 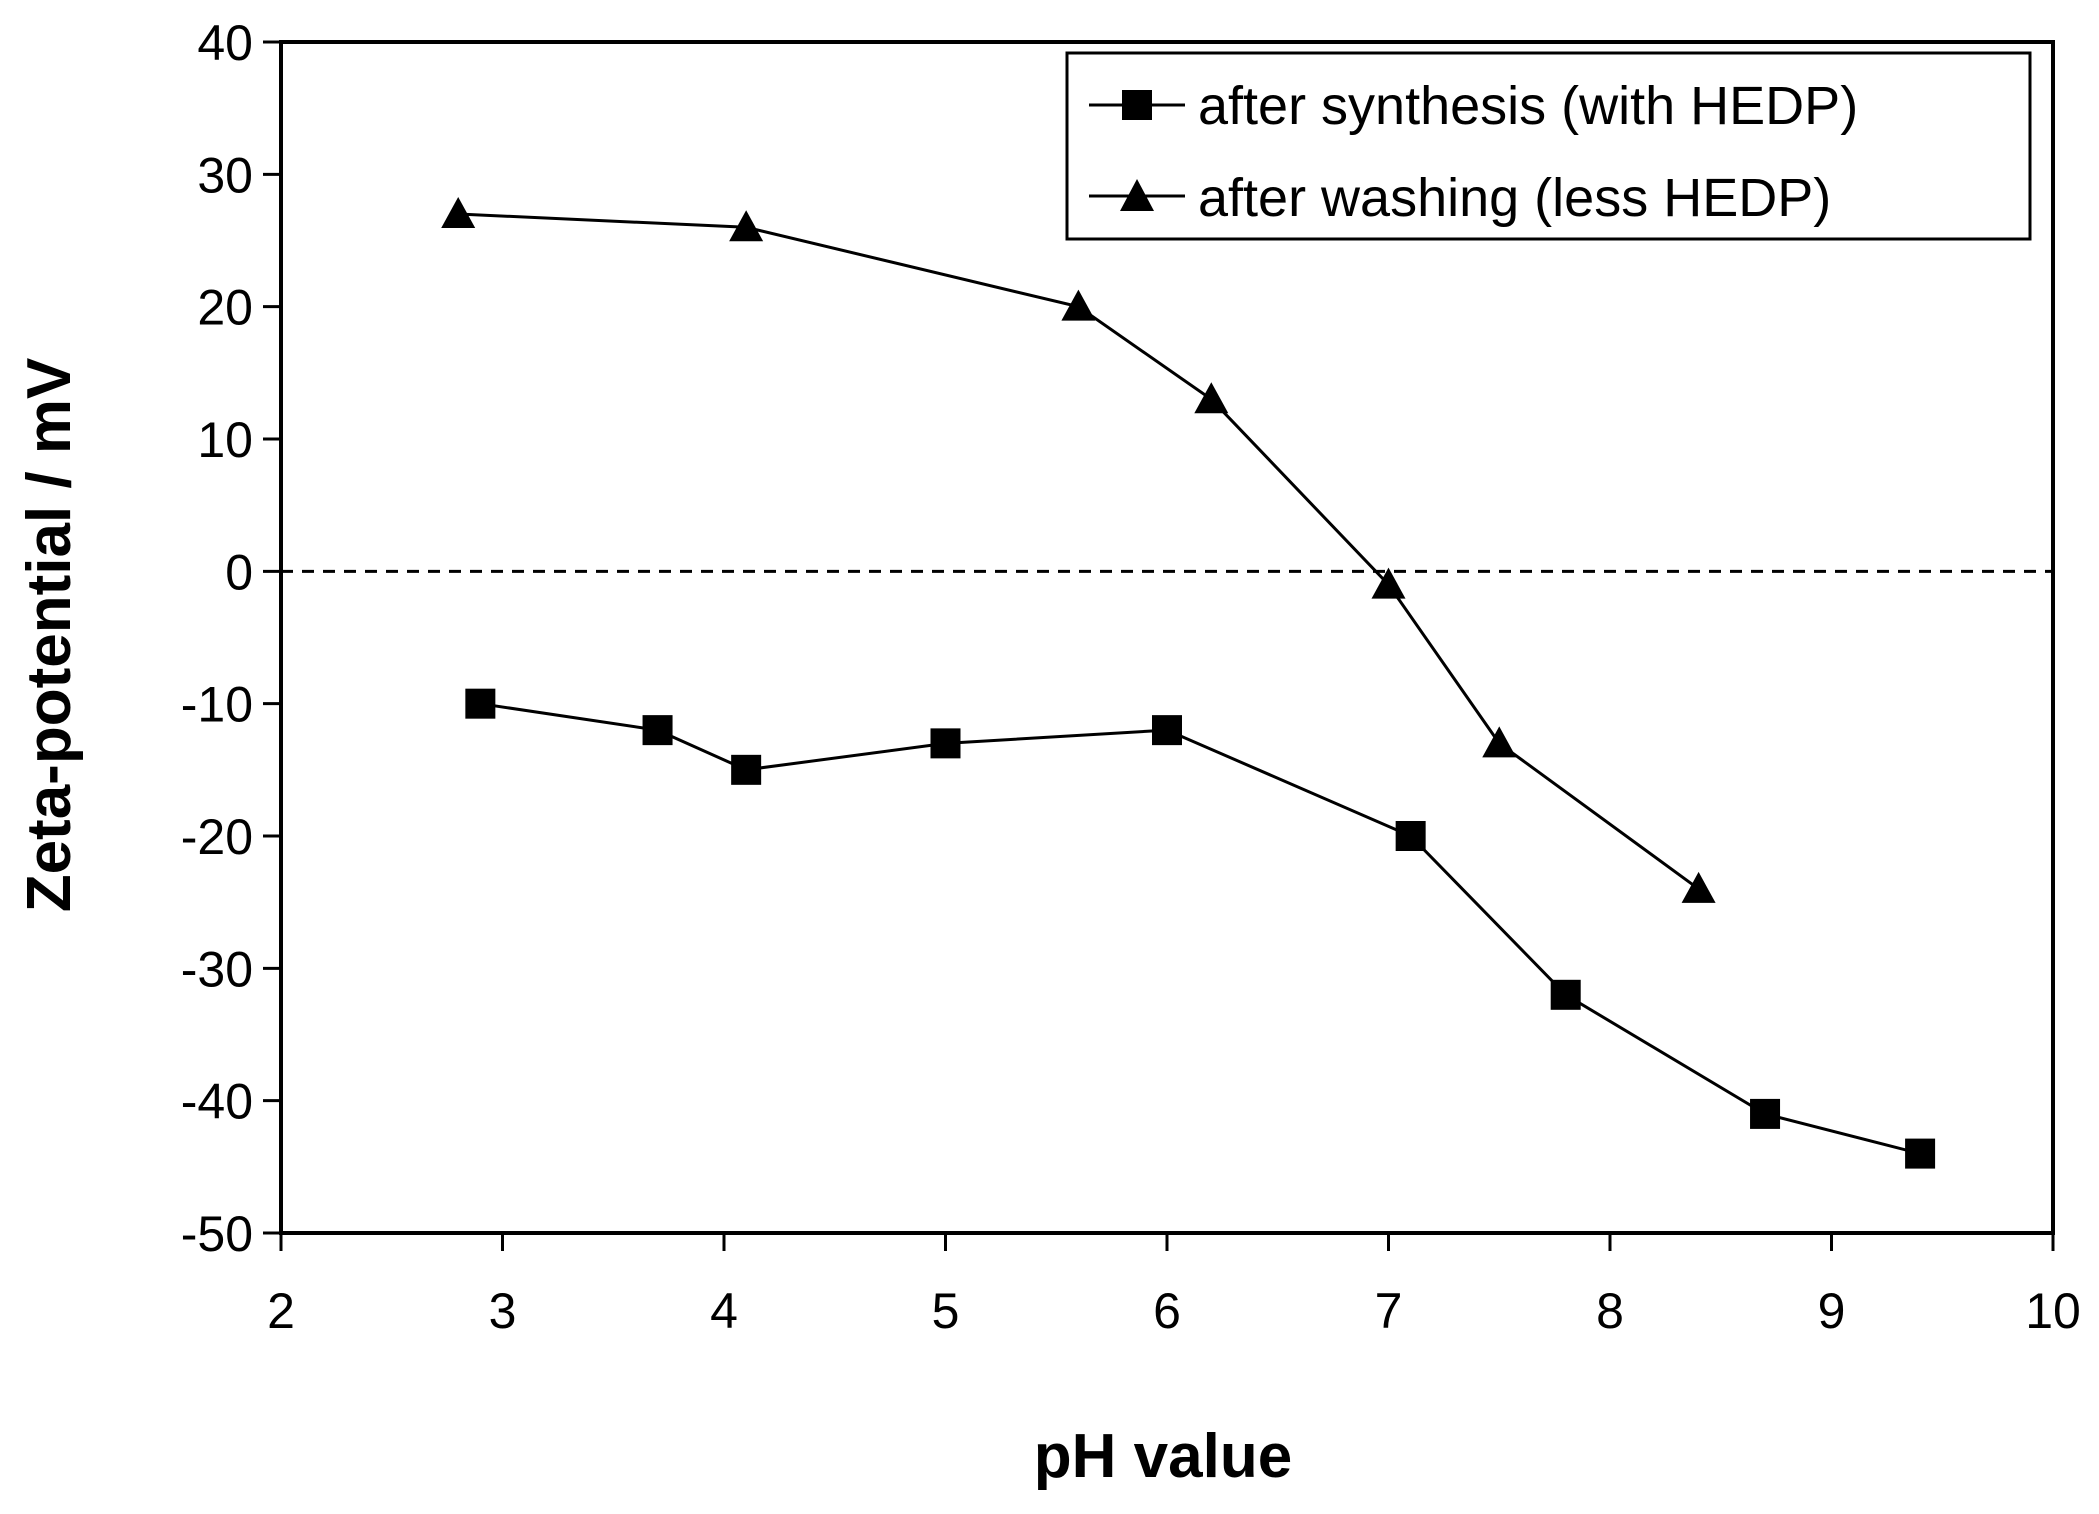 I want to click on x-tick-label: 10, so click(x=2053, y=1311).